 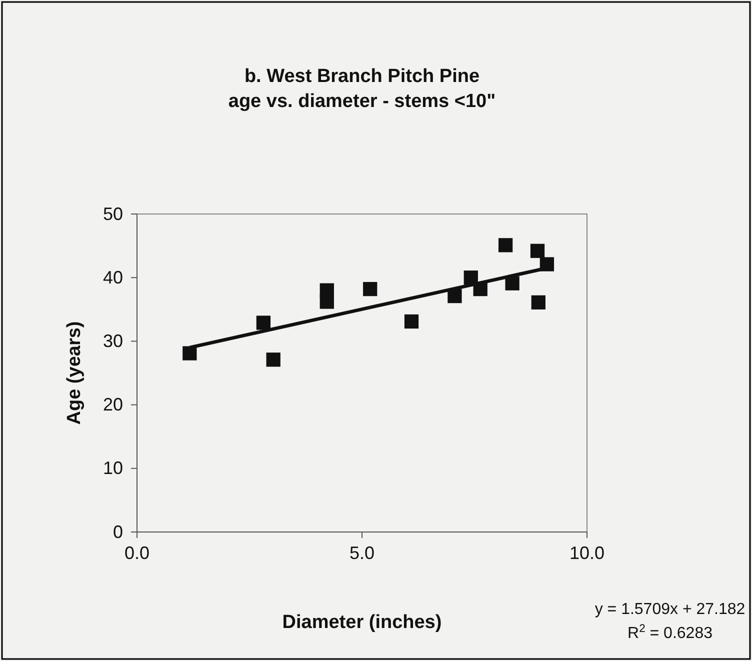 What do you see at coordinates (112, 404) in the screenshot?
I see `y-tick-label: 20` at bounding box center [112, 404].